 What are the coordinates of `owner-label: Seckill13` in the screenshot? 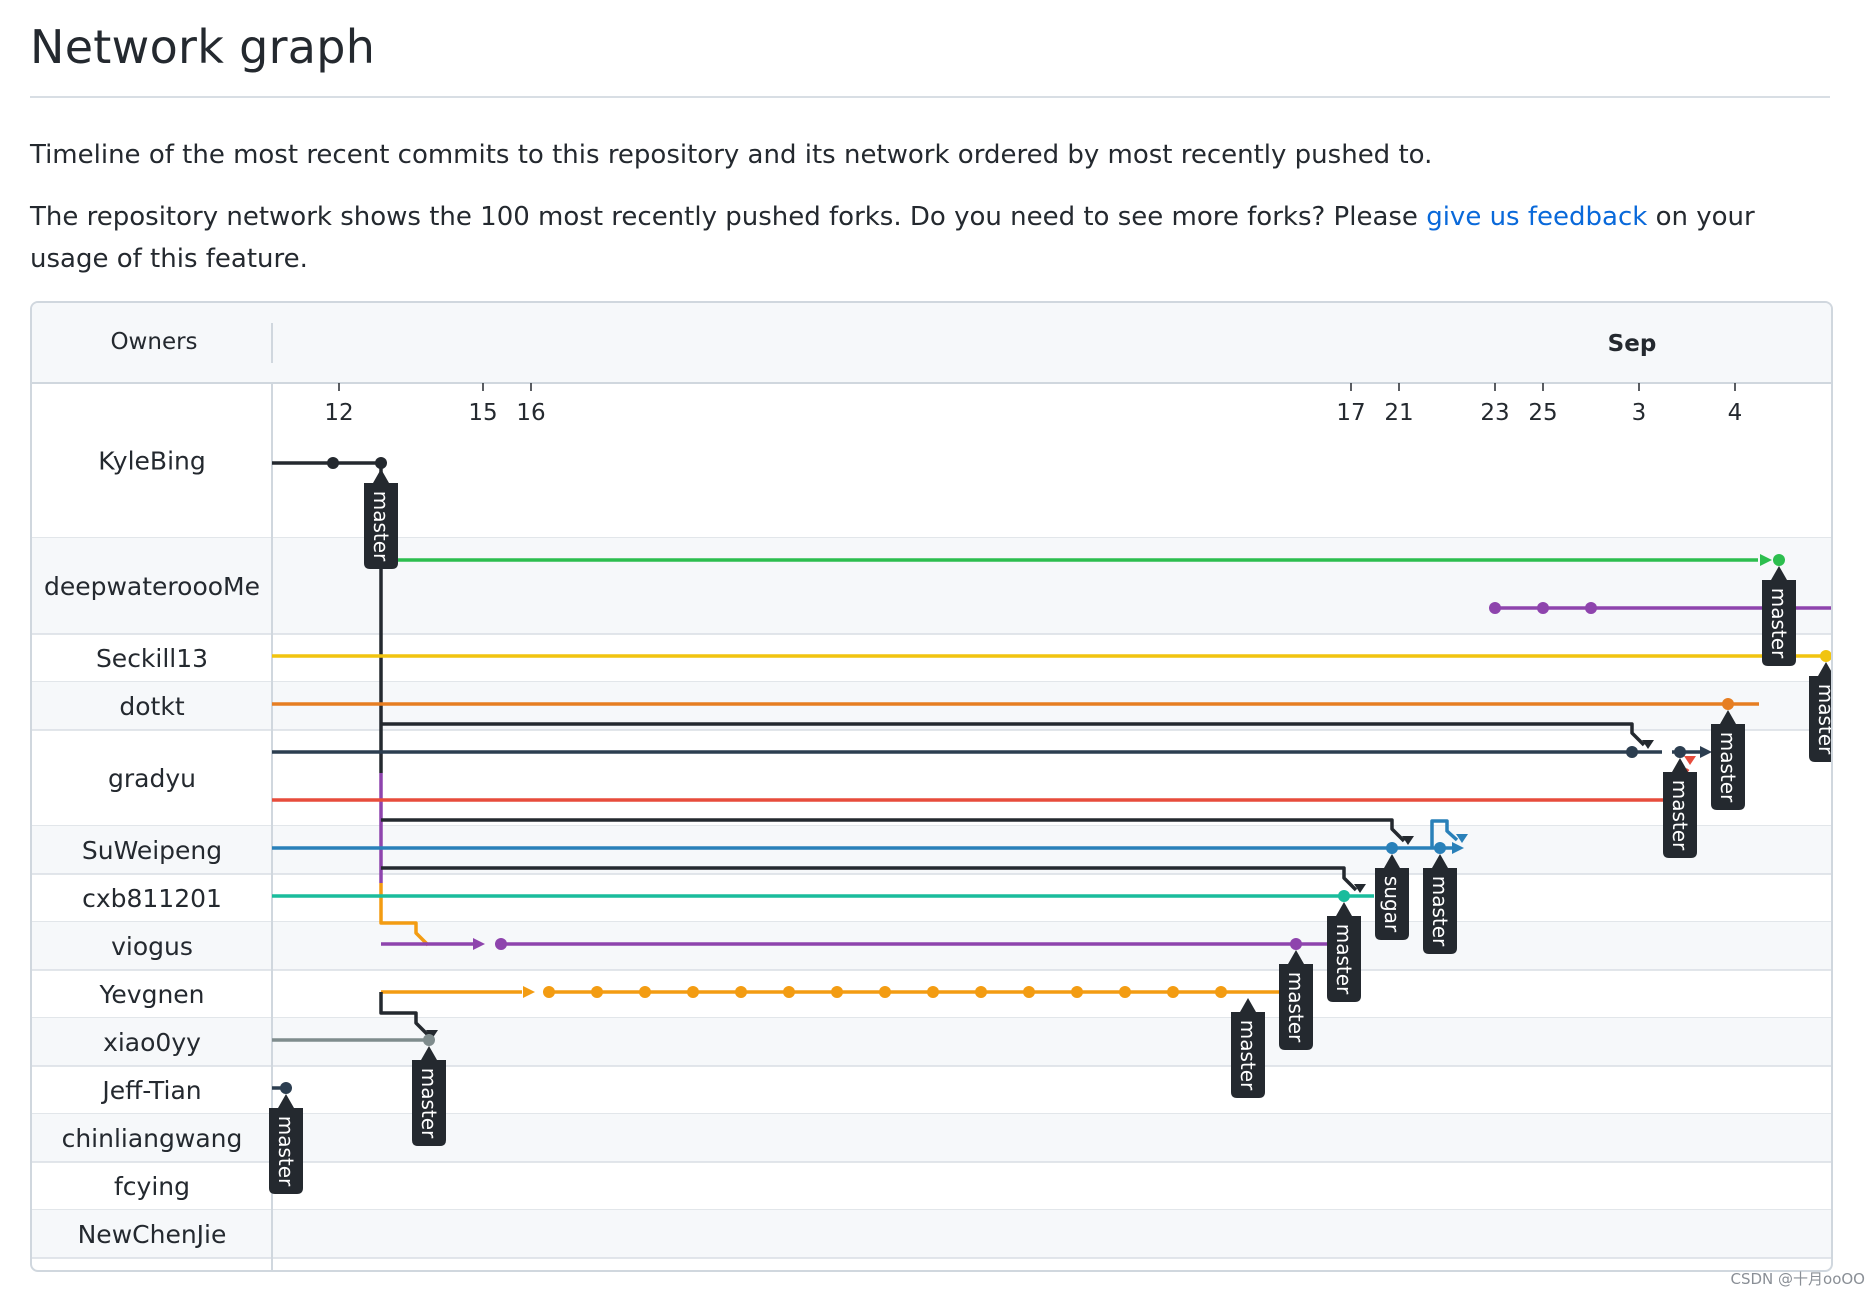 It's located at (152, 658).